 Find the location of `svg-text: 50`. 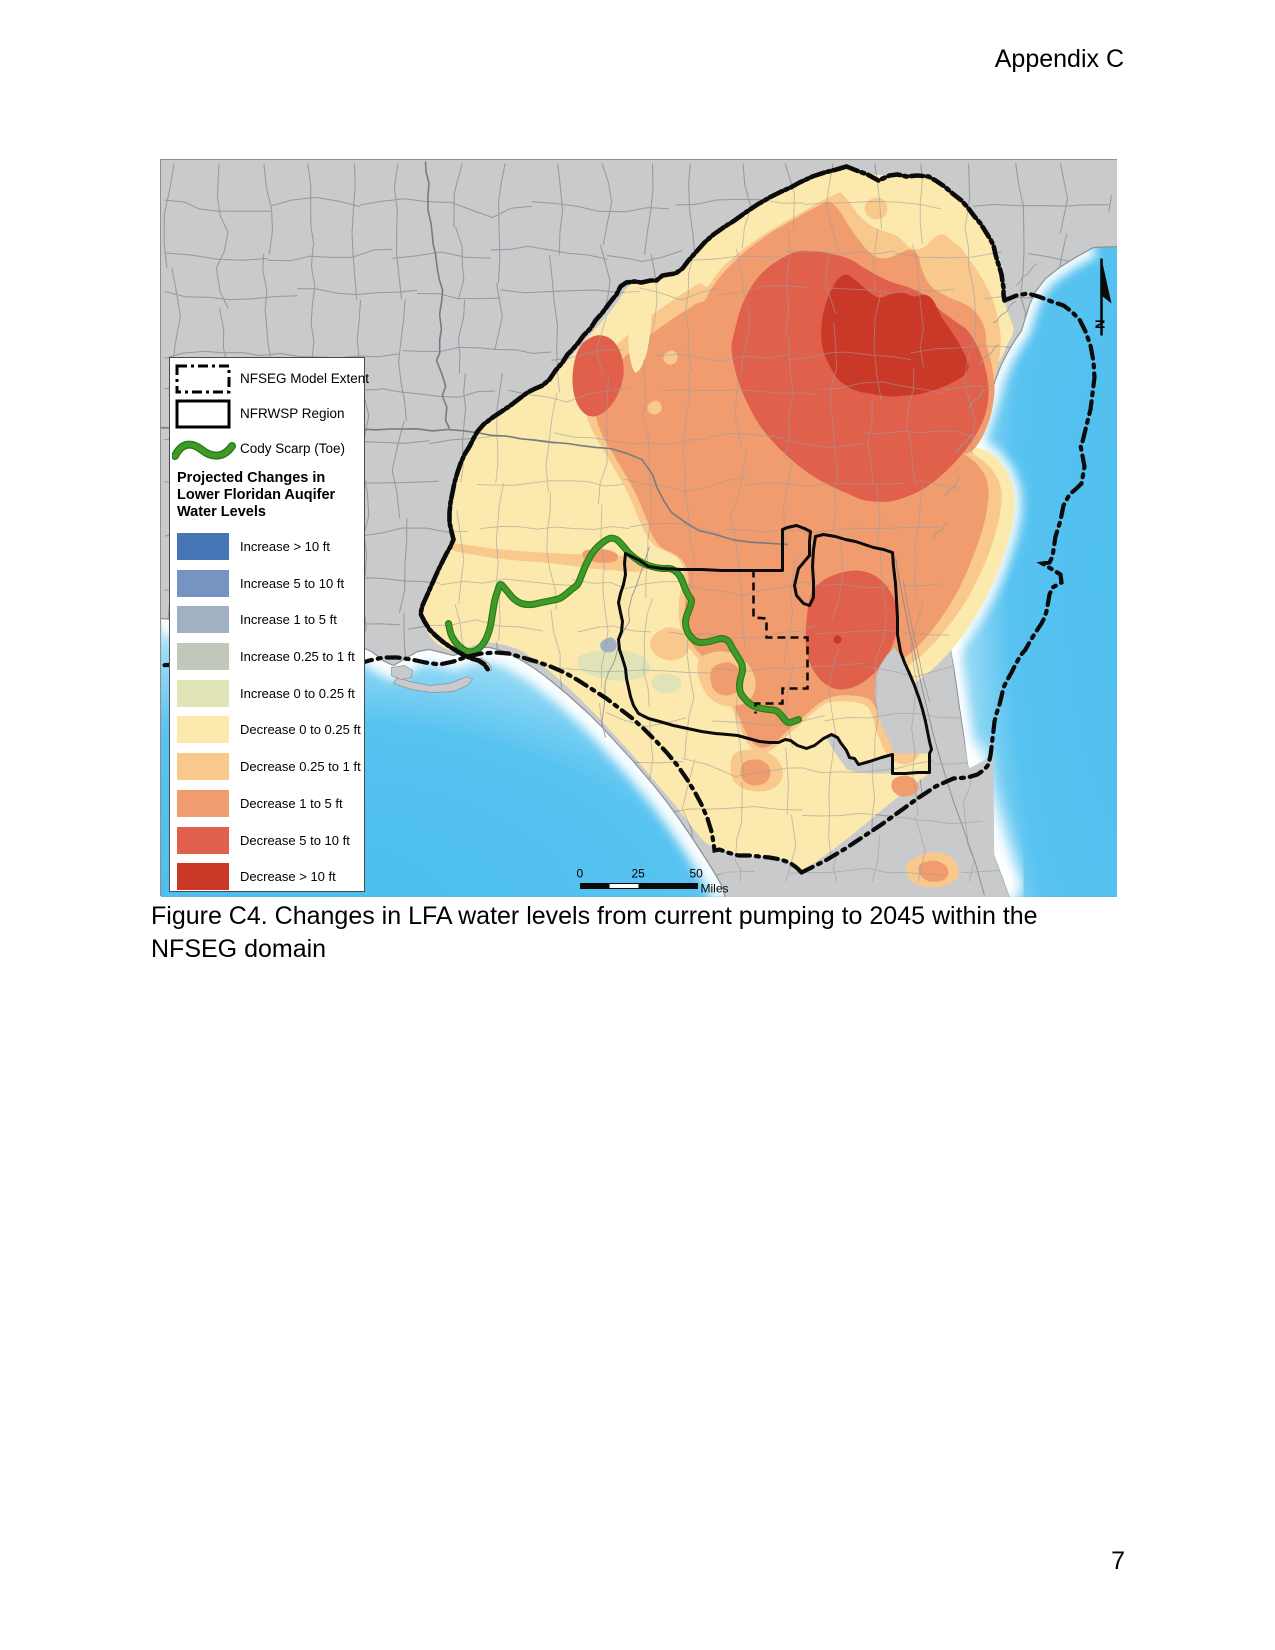

svg-text: 50 is located at coordinates (697, 874).